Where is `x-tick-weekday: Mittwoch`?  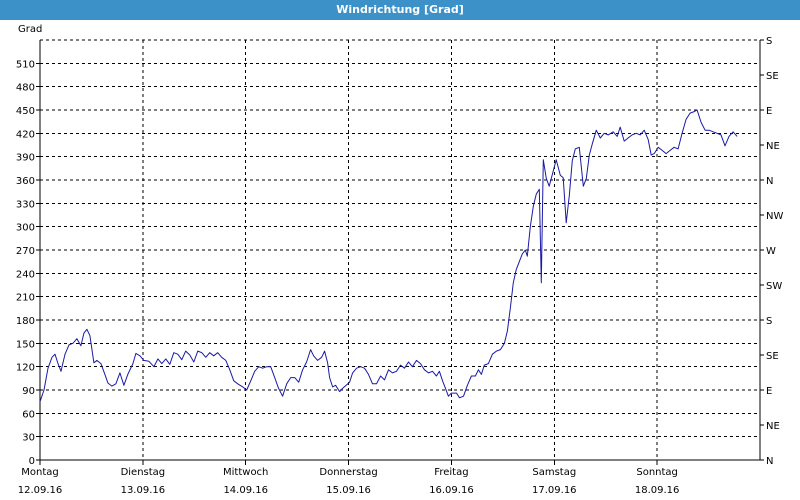
x-tick-weekday: Mittwoch is located at coordinates (245, 472).